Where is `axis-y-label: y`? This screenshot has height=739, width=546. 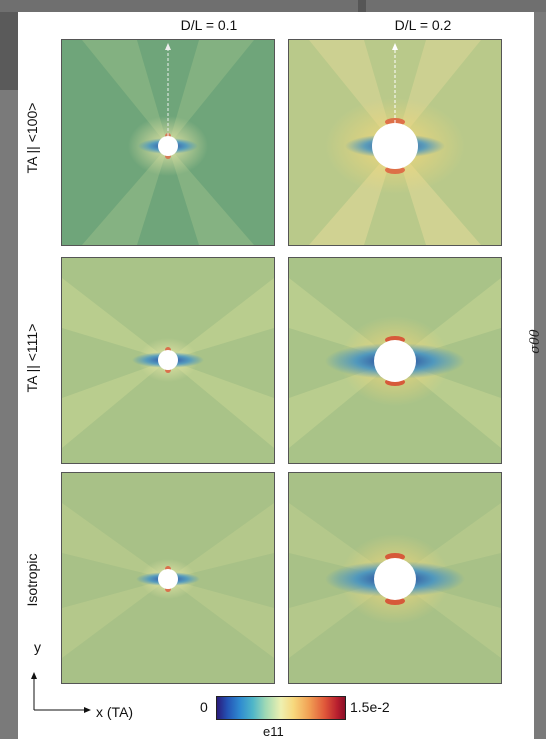 axis-y-label: y is located at coordinates (37, 647).